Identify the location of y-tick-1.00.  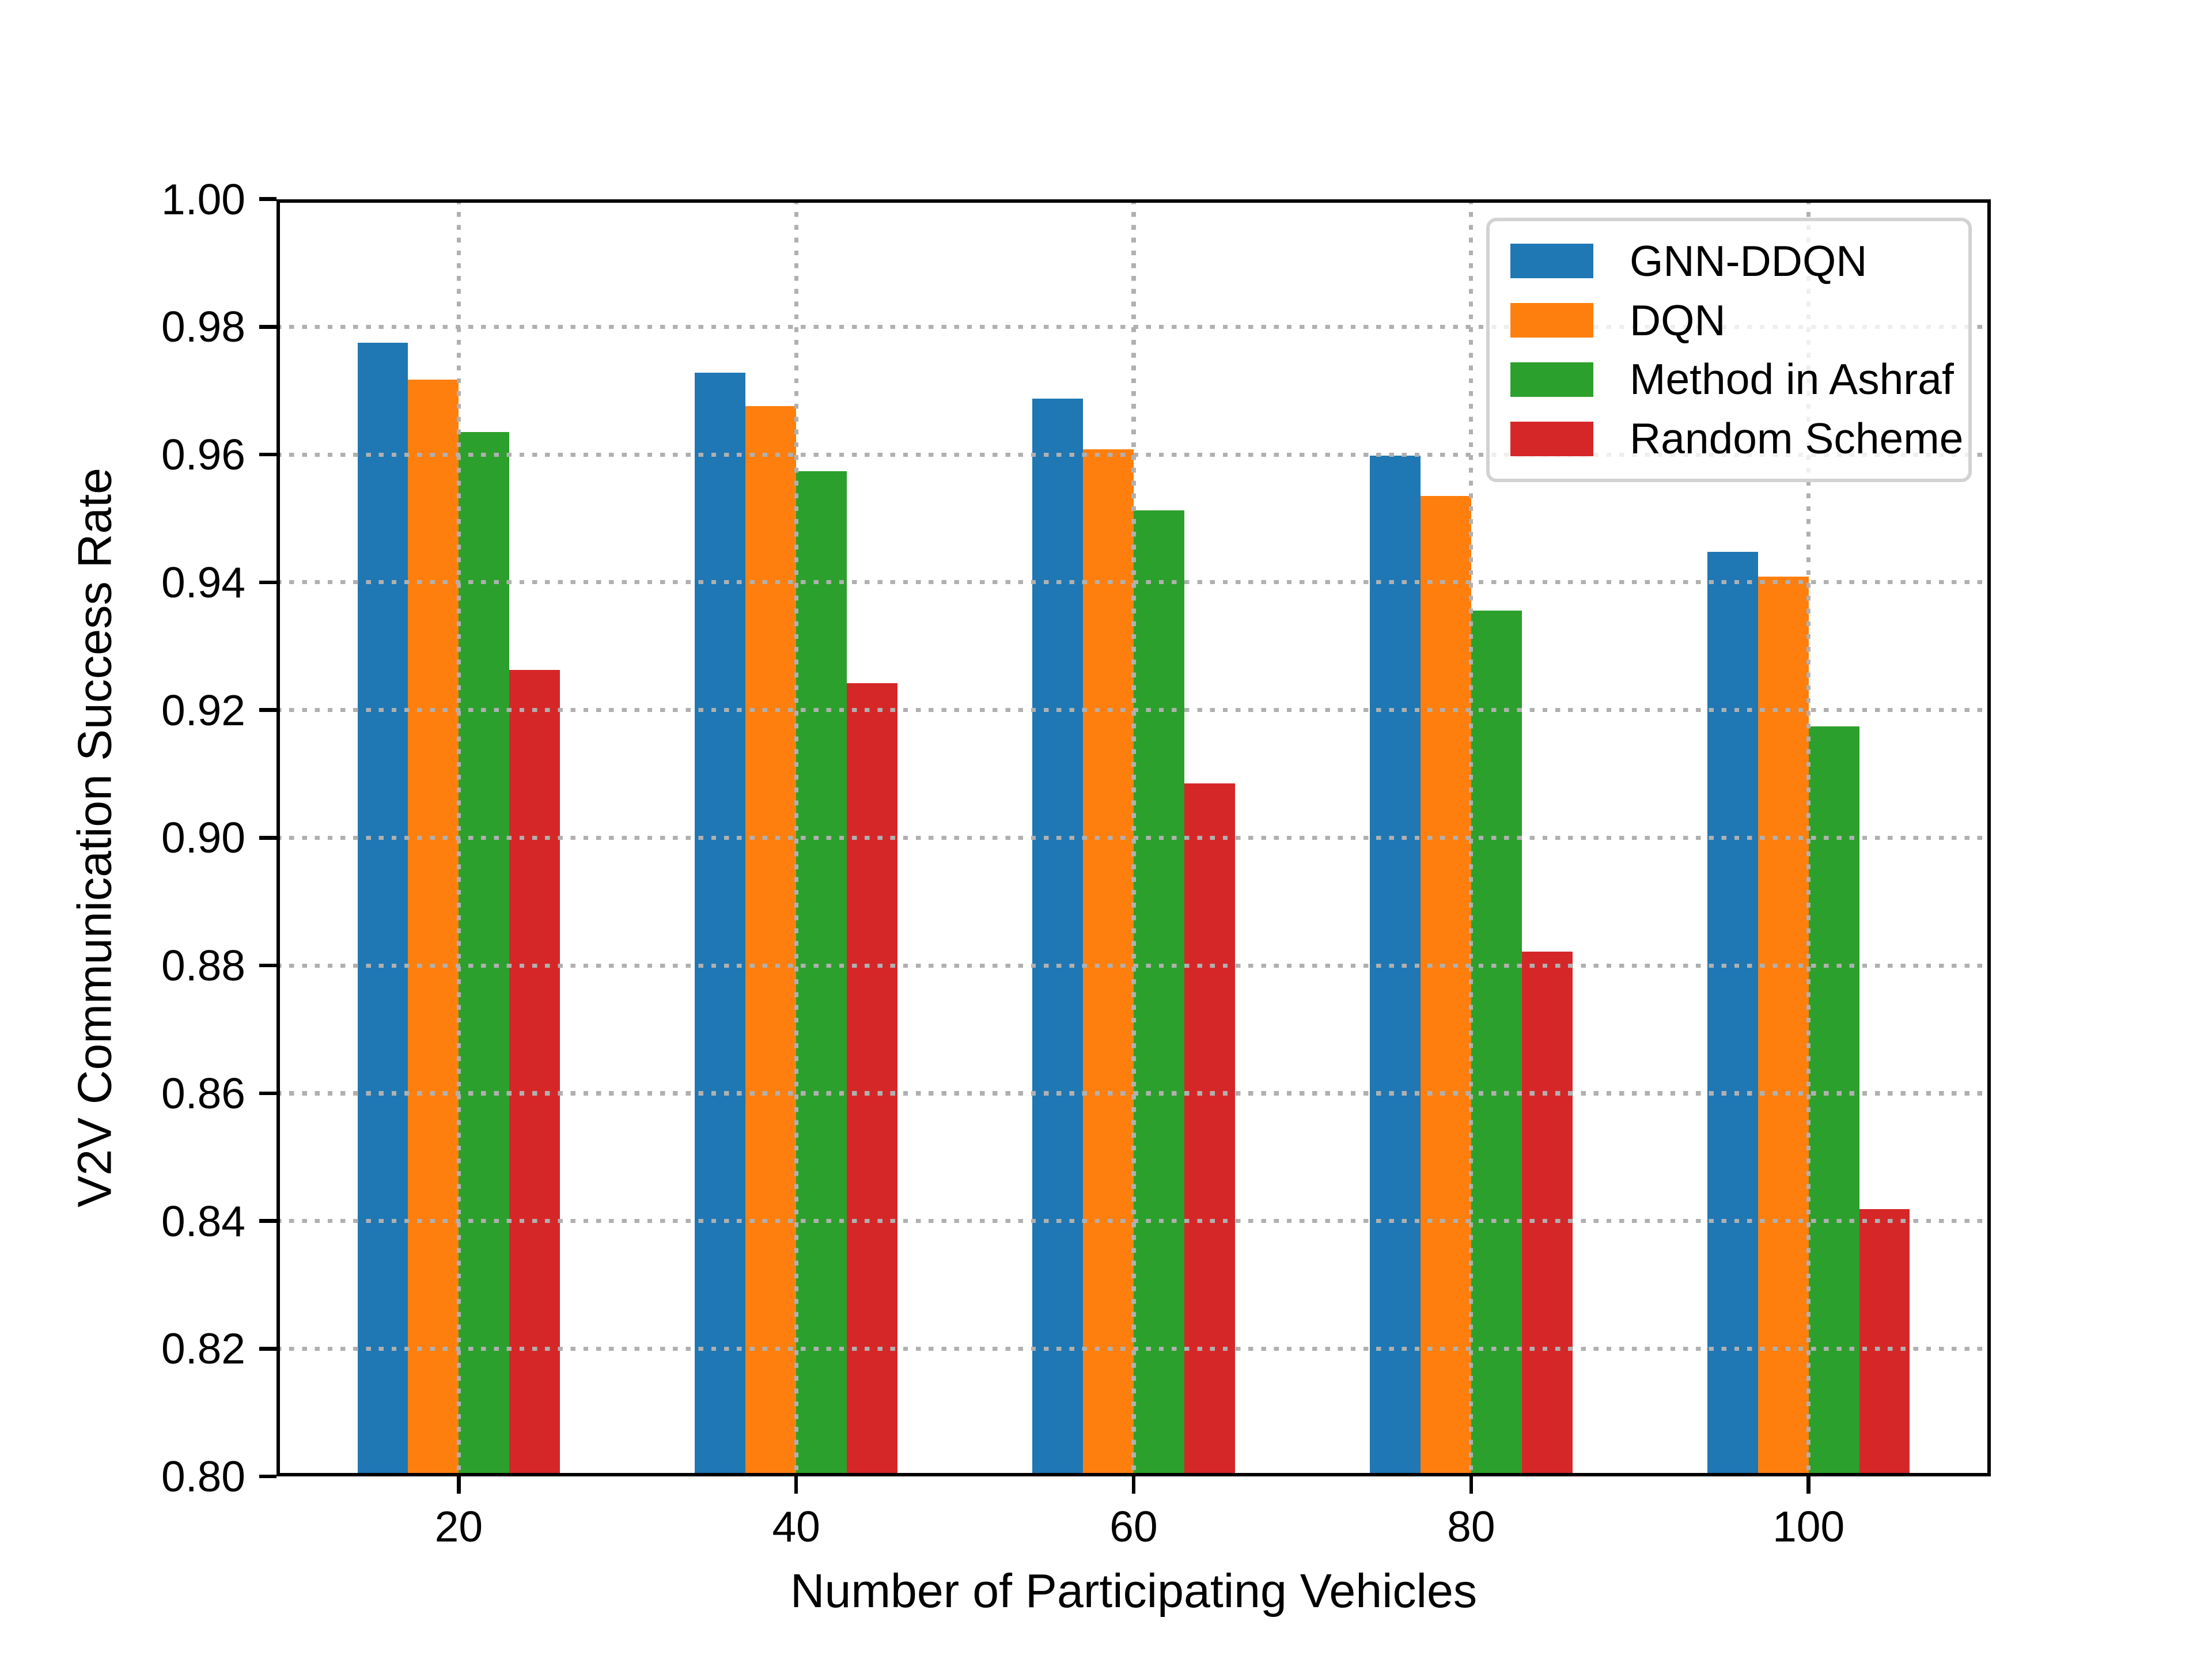
(267, 199).